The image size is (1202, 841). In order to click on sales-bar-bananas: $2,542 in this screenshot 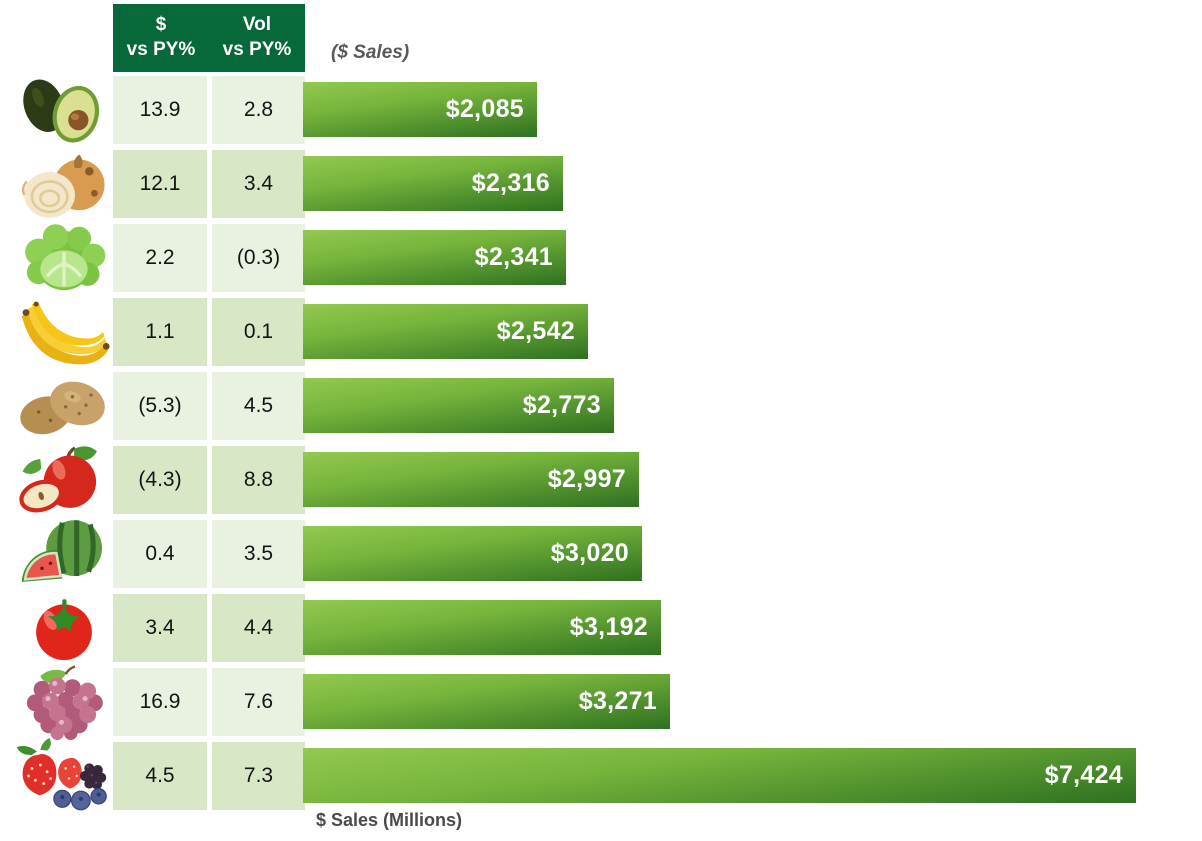, I will do `click(445, 331)`.